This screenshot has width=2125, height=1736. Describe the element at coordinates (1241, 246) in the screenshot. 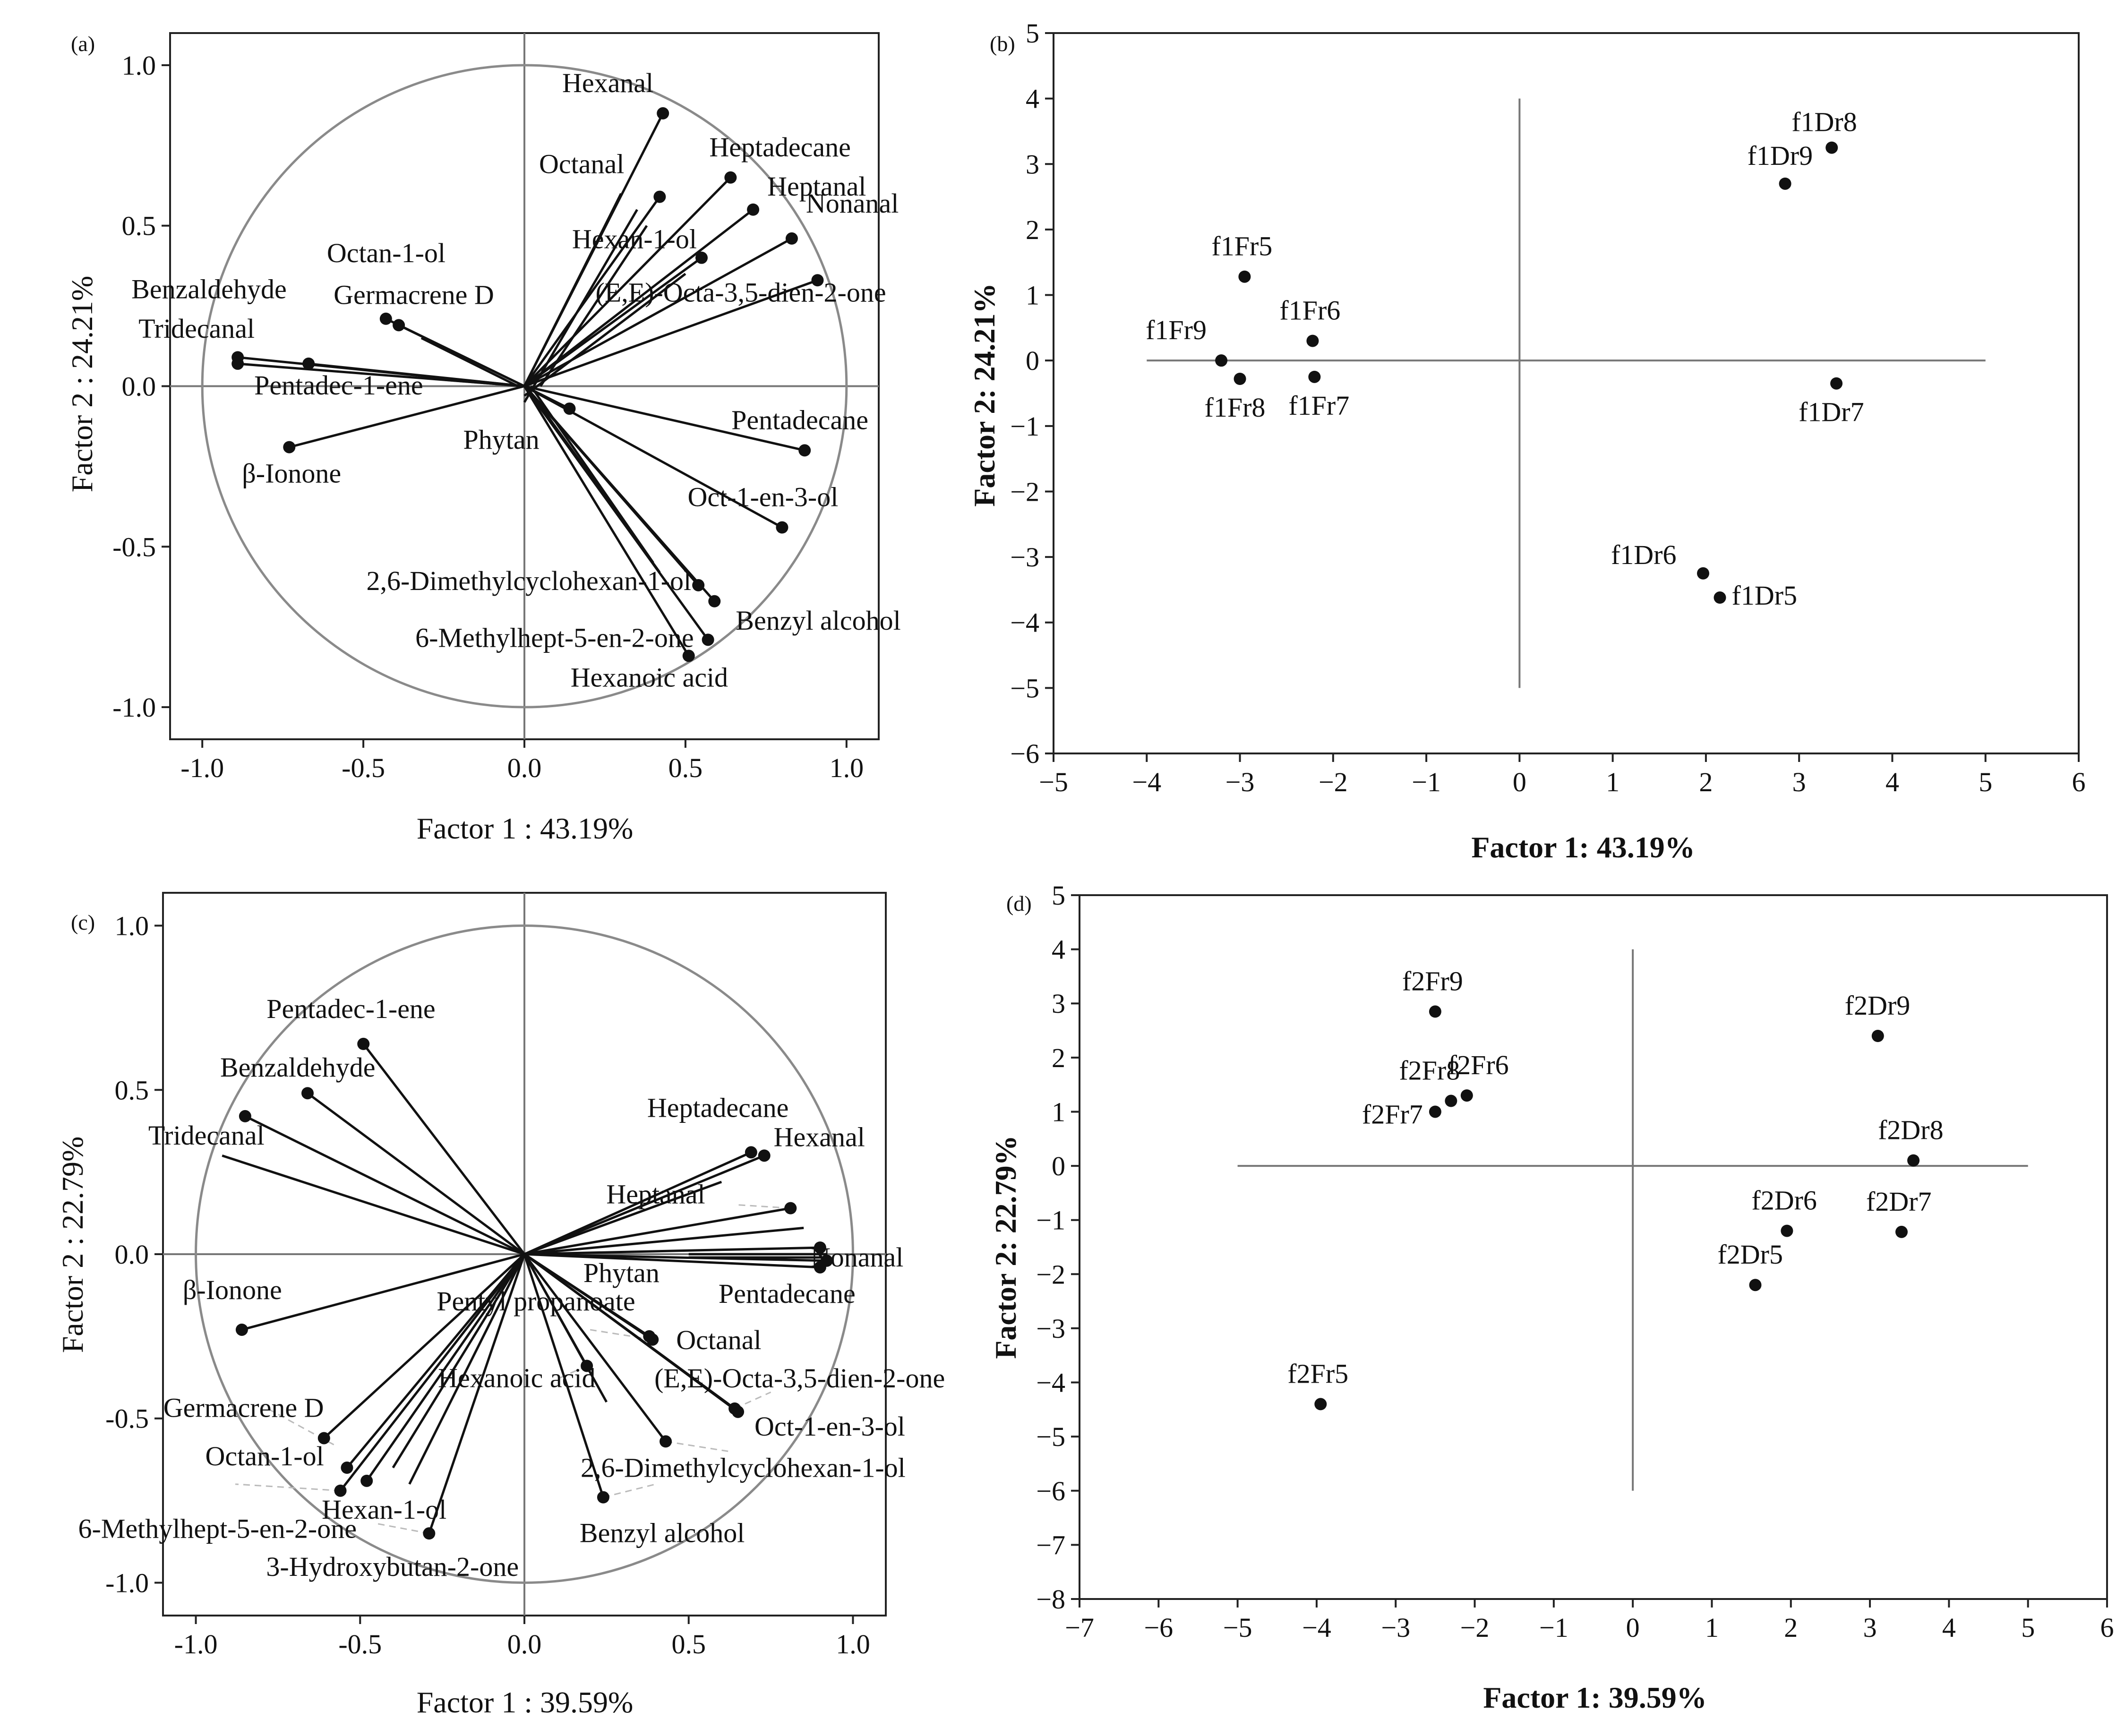

I see `panel-b-point-label: f1Fr5` at that location.